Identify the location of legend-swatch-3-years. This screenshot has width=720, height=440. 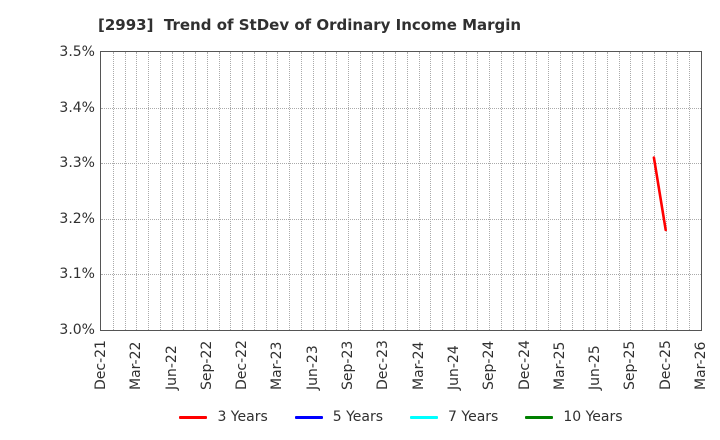
(193, 417).